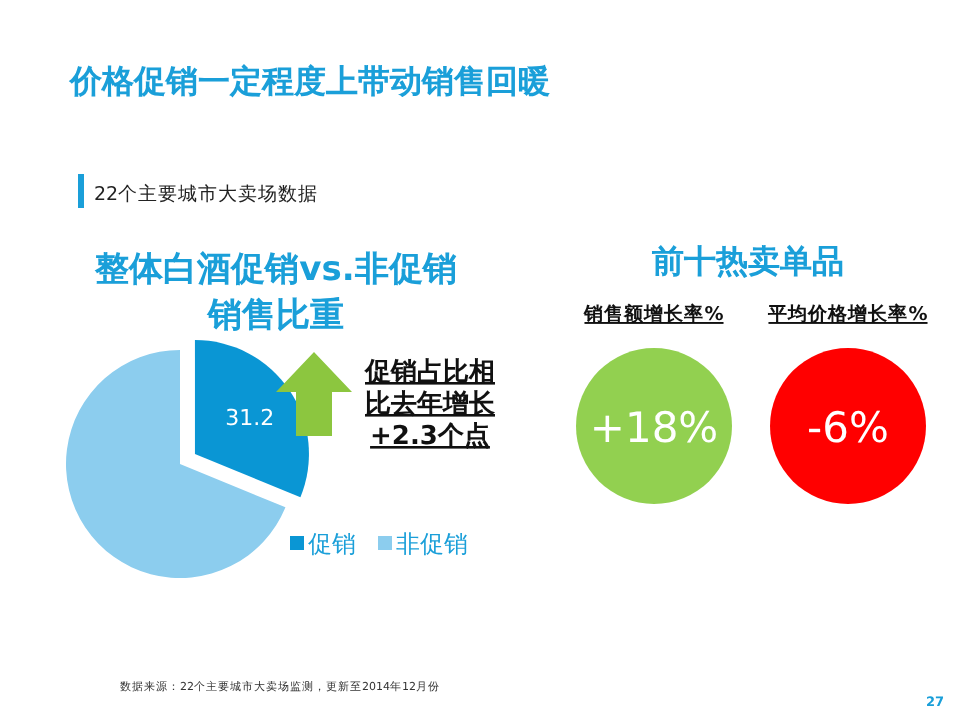  I want to click on text: 前十热卖单品, so click(747, 261).